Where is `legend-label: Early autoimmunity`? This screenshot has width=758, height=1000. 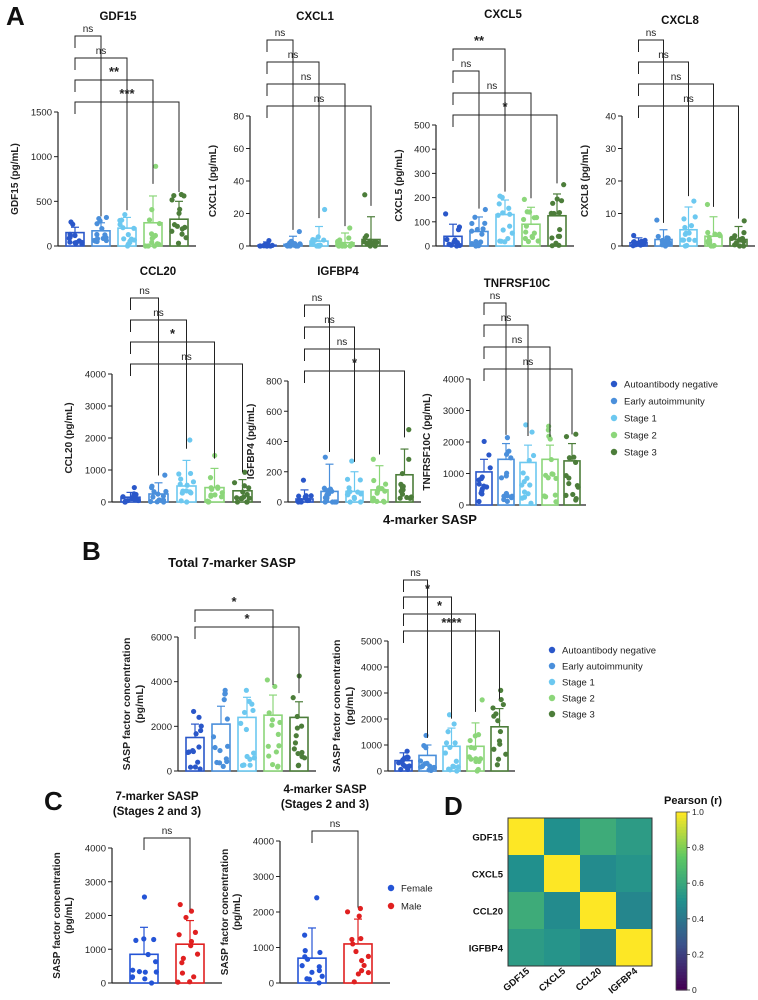 legend-label: Early autoimmunity is located at coordinates (664, 402).